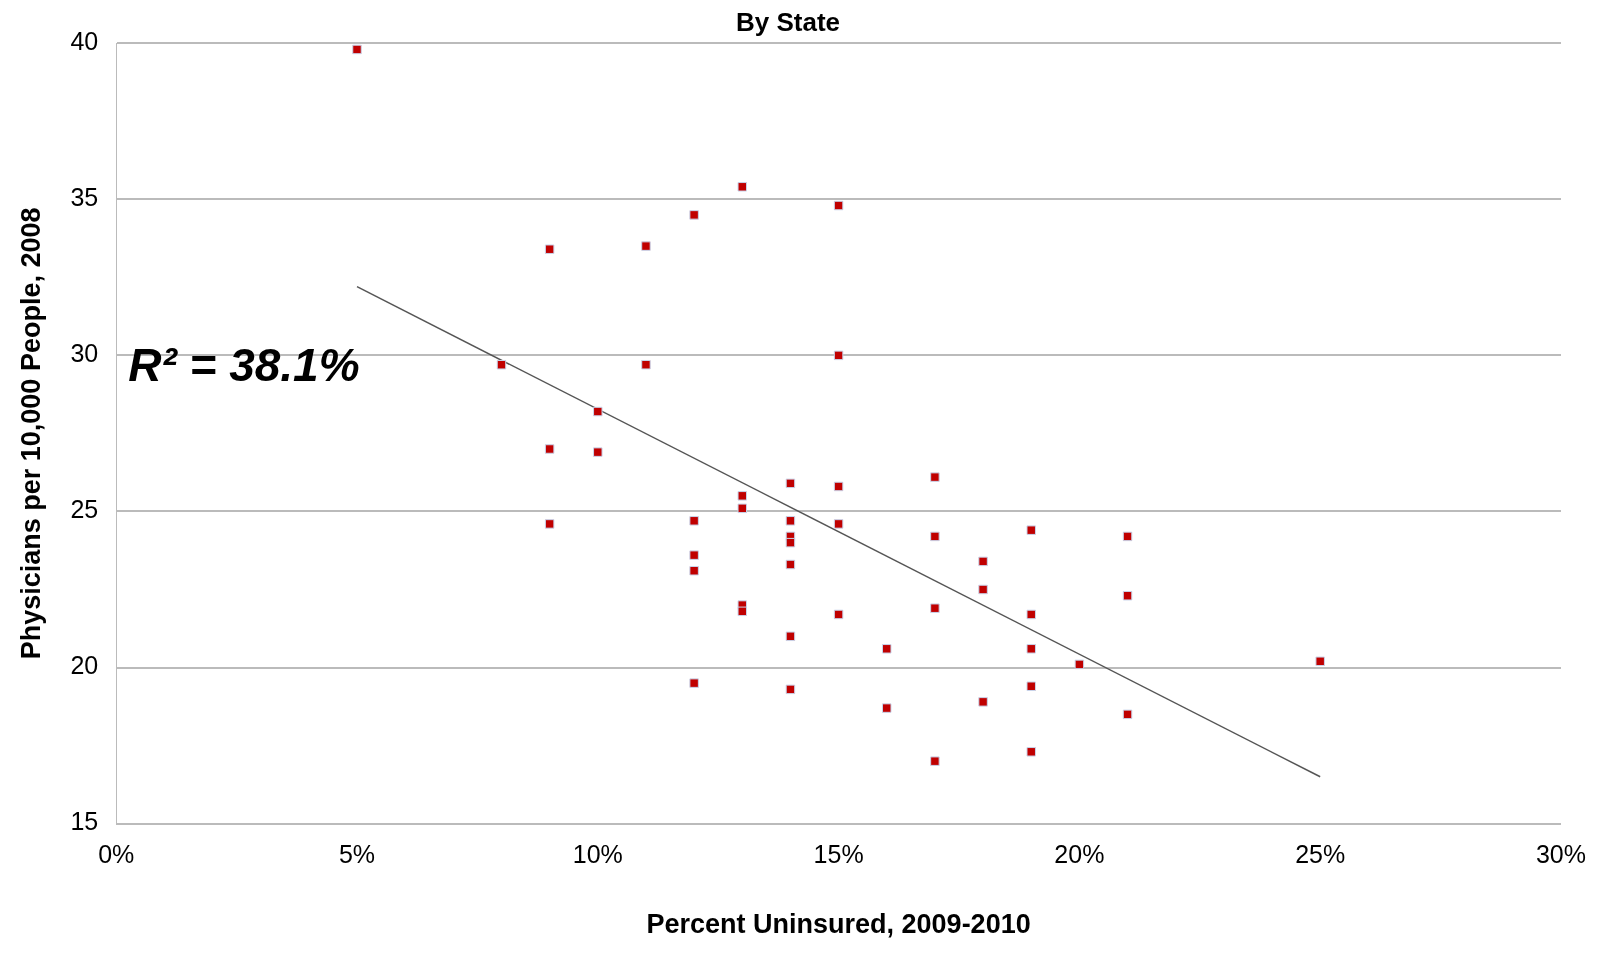  Describe the element at coordinates (84, 41) in the screenshot. I see `y-tick-label: 40` at that location.